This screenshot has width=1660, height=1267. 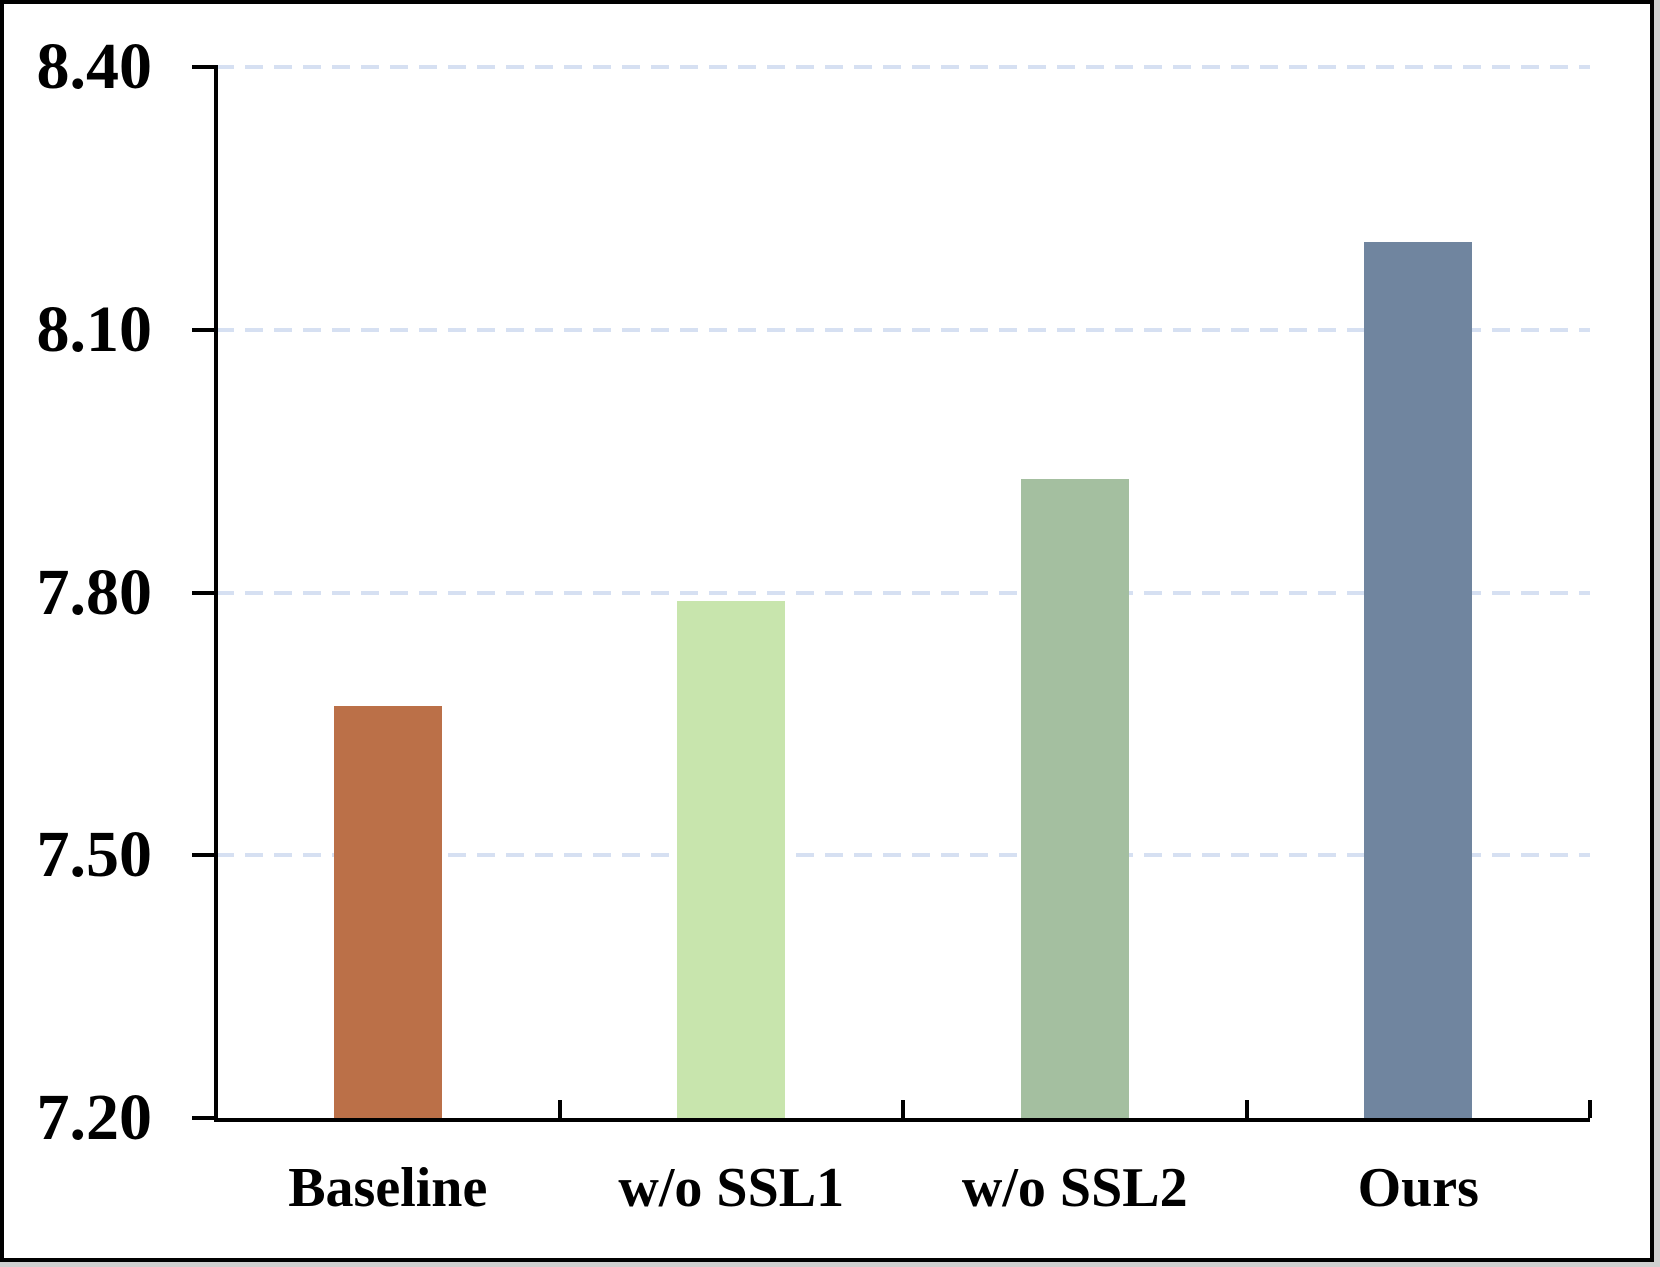 What do you see at coordinates (902, 1120) in the screenshot?
I see `x-axis-line` at bounding box center [902, 1120].